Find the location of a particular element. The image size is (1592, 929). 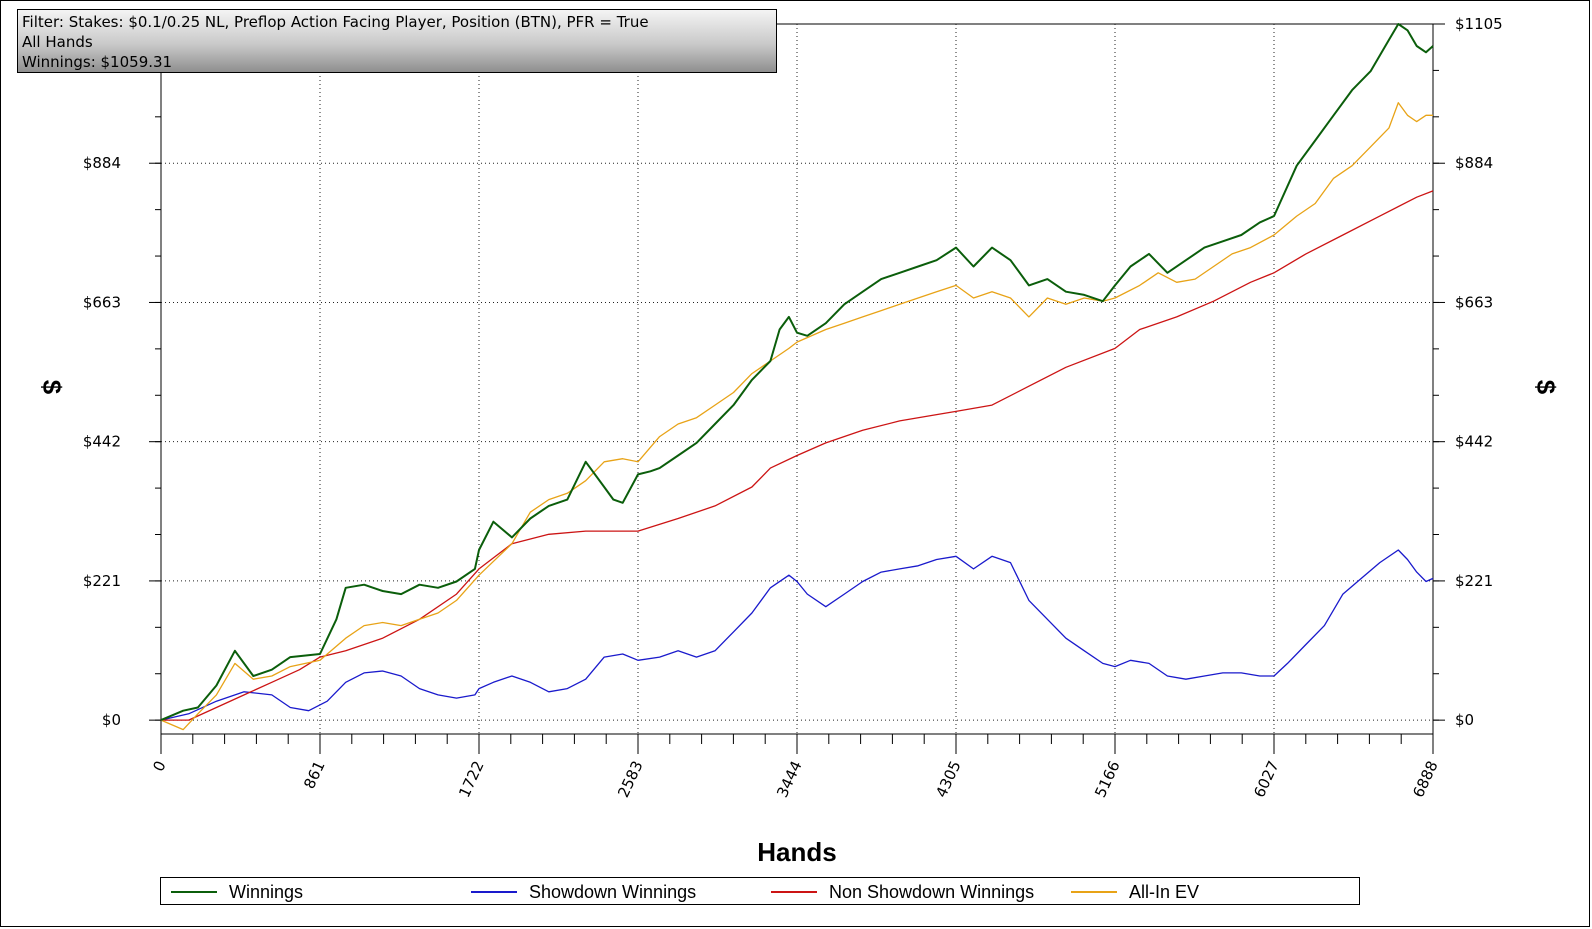

y-tick-label-left: $0 is located at coordinates (111, 720).